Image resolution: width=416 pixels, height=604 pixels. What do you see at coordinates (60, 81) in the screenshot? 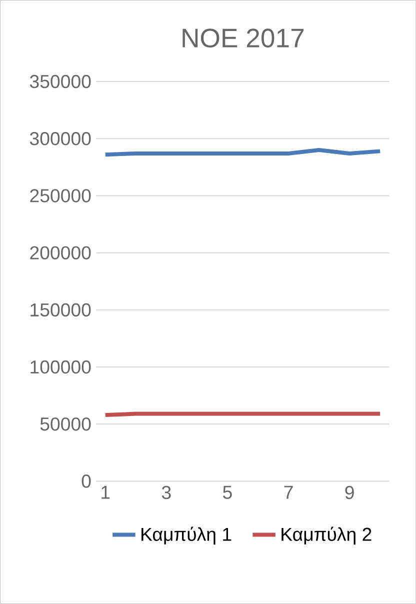
I see `y-tick-label: 350000` at bounding box center [60, 81].